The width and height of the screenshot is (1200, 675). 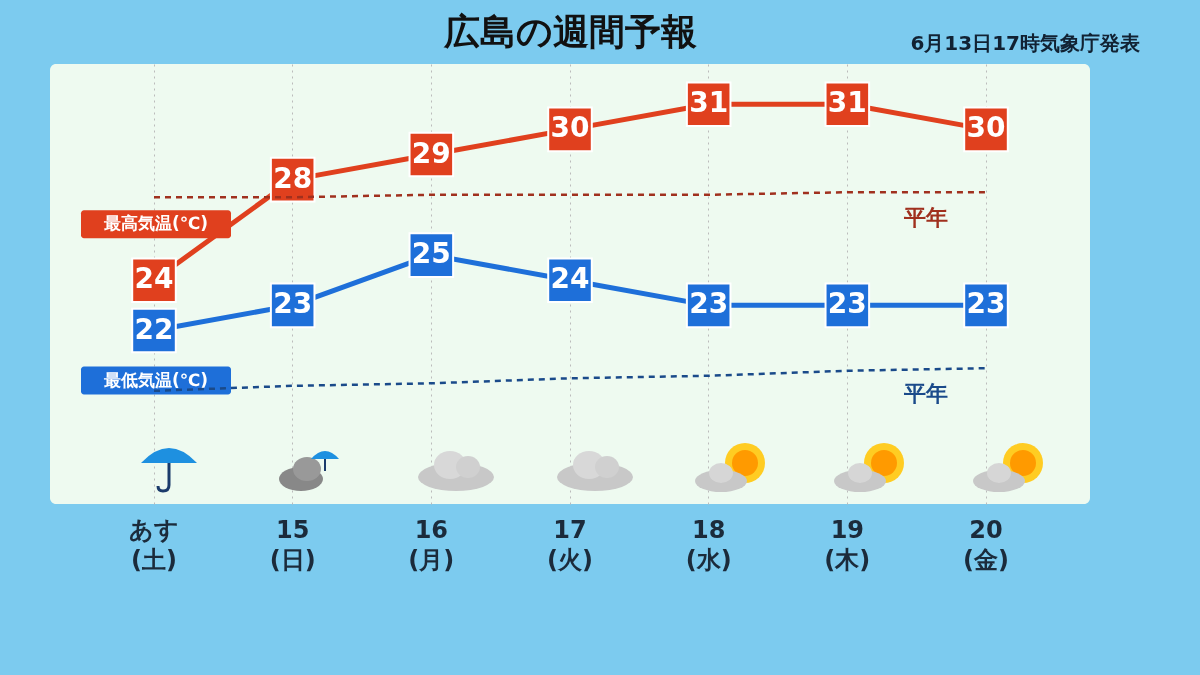 What do you see at coordinates (292, 544) in the screenshot?
I see `x-tick-label: 15 (日)` at bounding box center [292, 544].